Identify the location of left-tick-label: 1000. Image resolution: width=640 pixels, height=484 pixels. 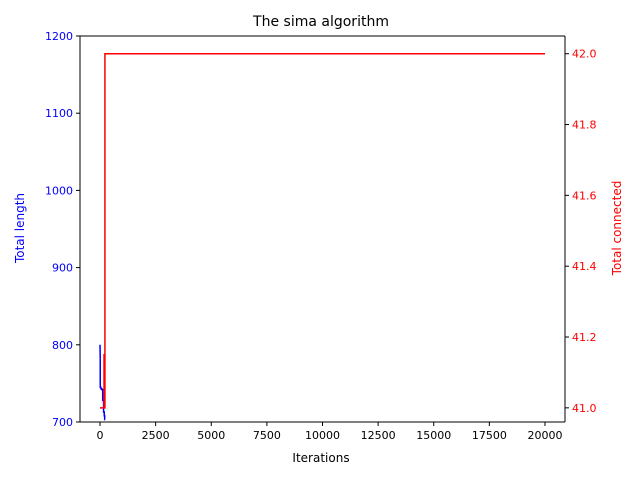
(59, 190).